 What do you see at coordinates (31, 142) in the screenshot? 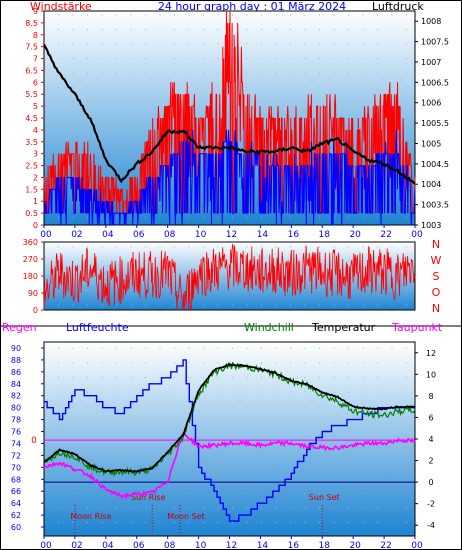
I see `wind-tick-label: 3.5` at bounding box center [31, 142].